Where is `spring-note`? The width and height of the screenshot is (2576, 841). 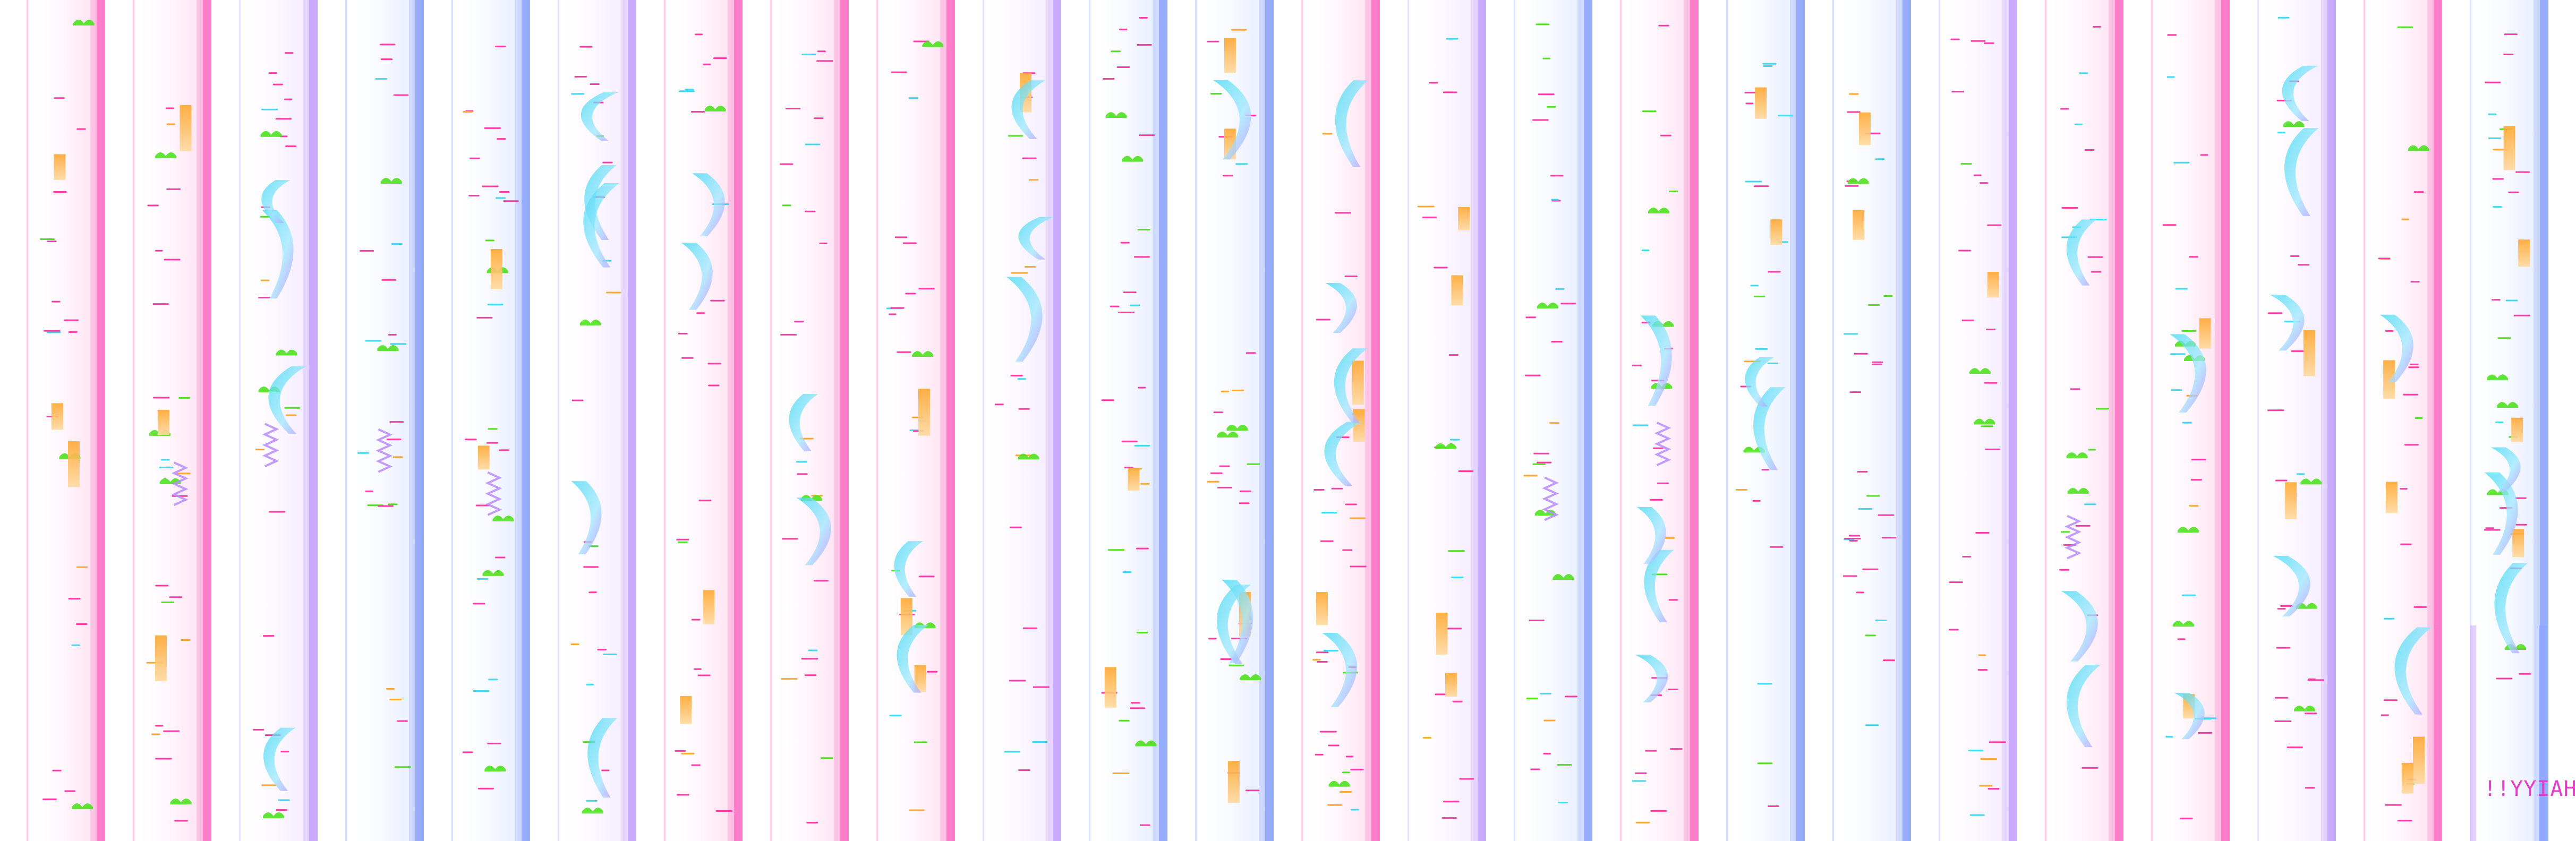
spring-note is located at coordinates (494, 493).